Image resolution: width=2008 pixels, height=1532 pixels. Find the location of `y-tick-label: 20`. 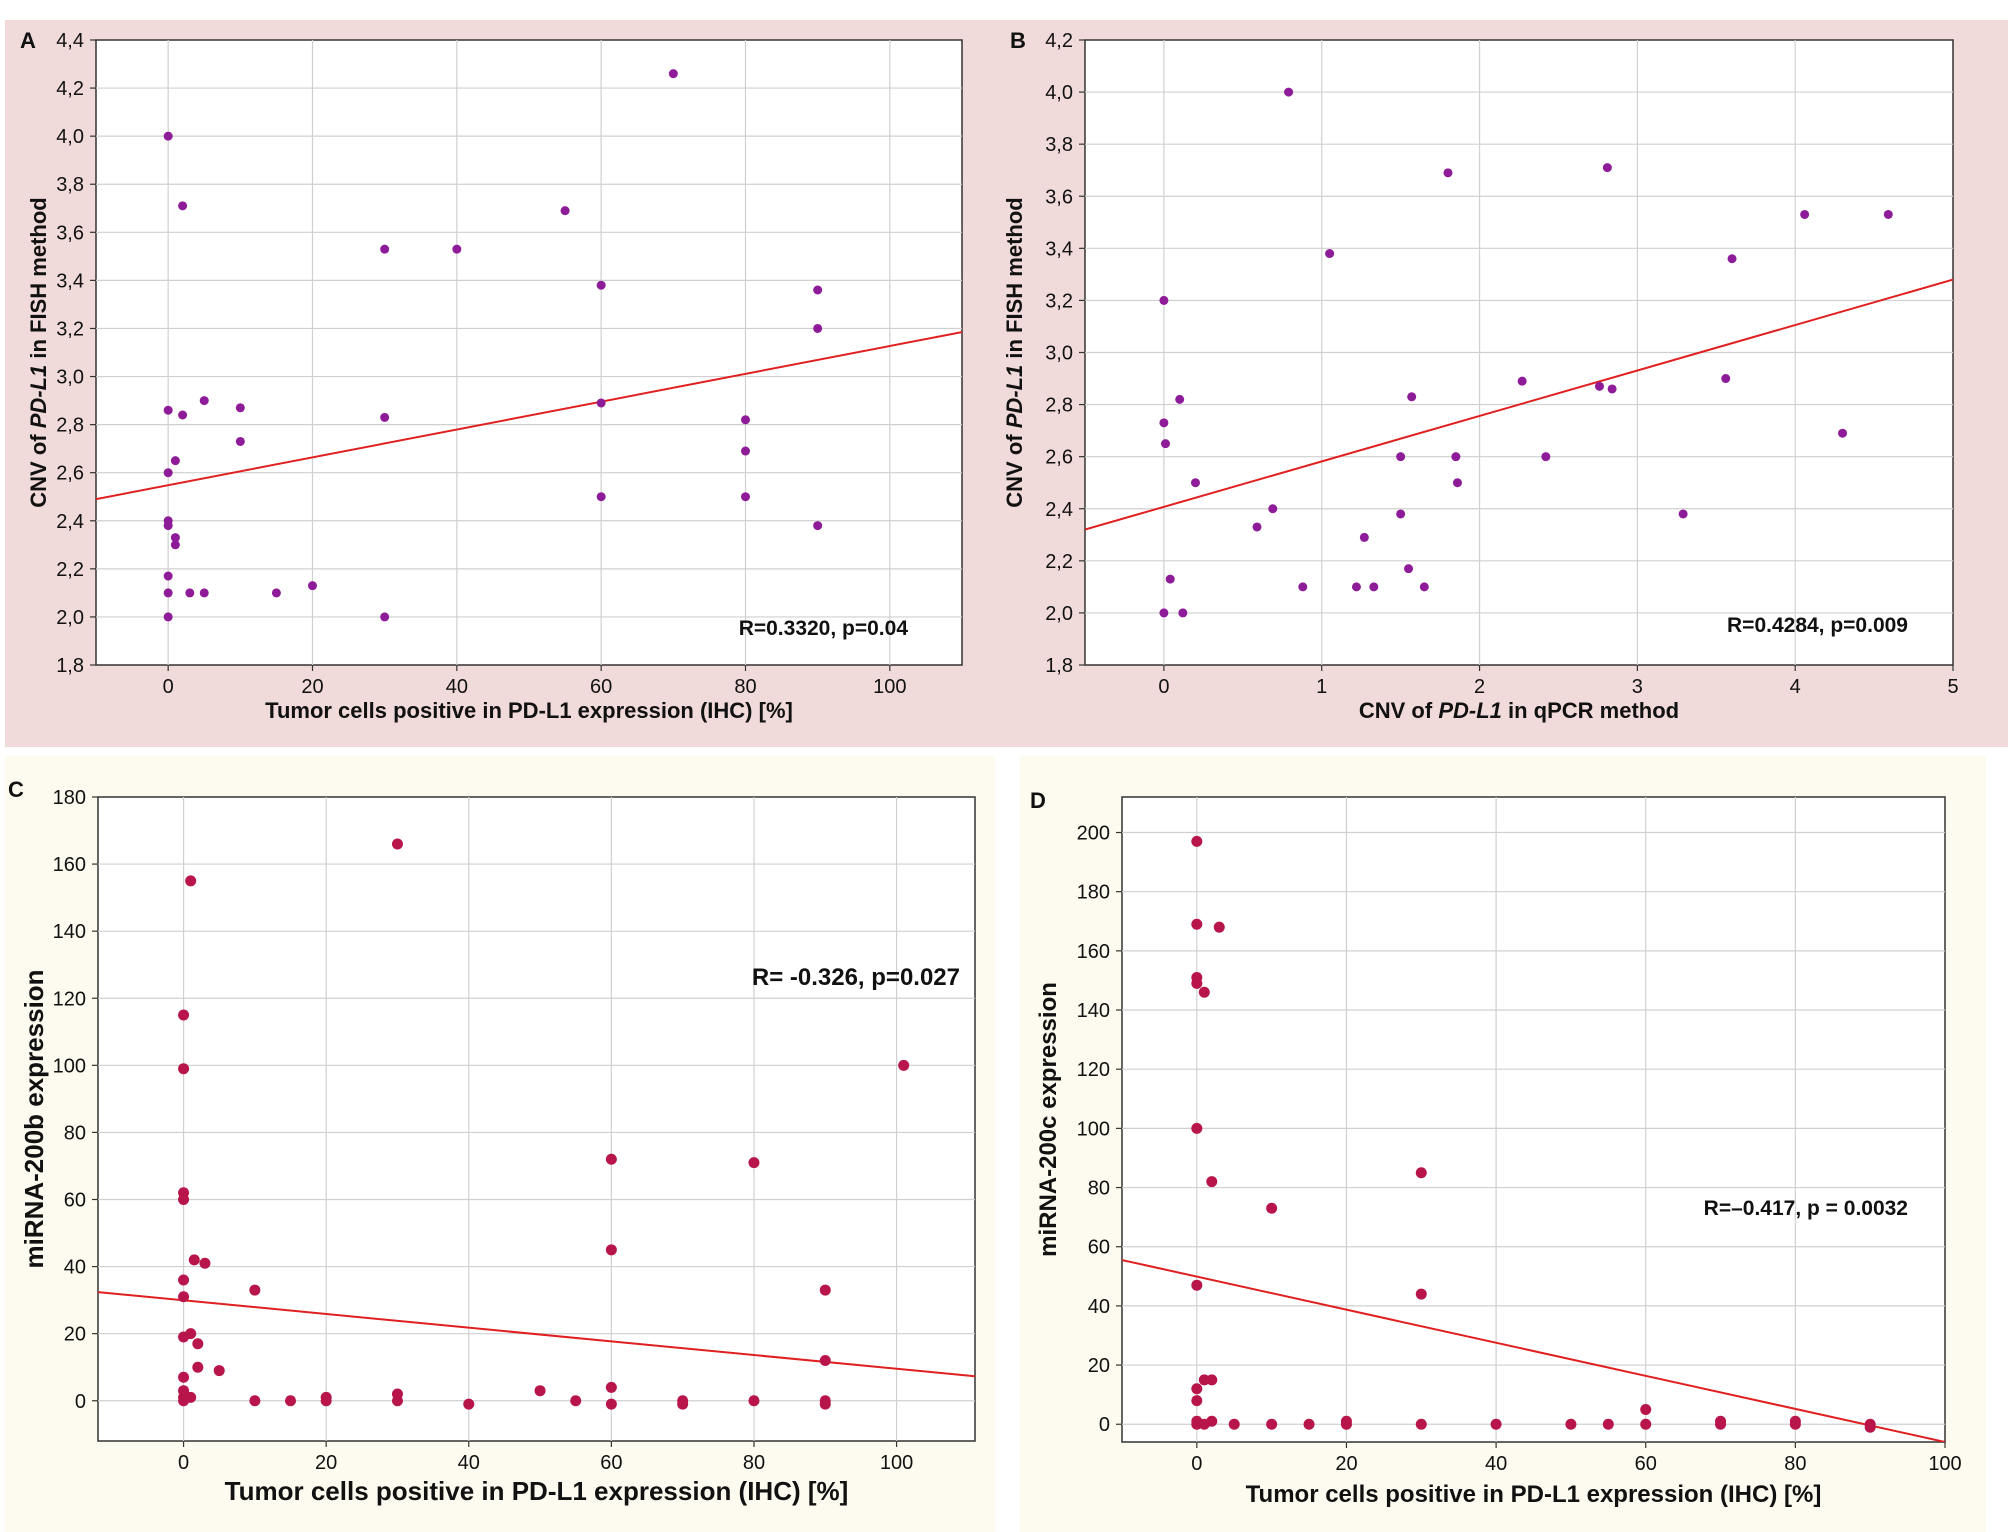

y-tick-label: 20 is located at coordinates (1099, 1366).